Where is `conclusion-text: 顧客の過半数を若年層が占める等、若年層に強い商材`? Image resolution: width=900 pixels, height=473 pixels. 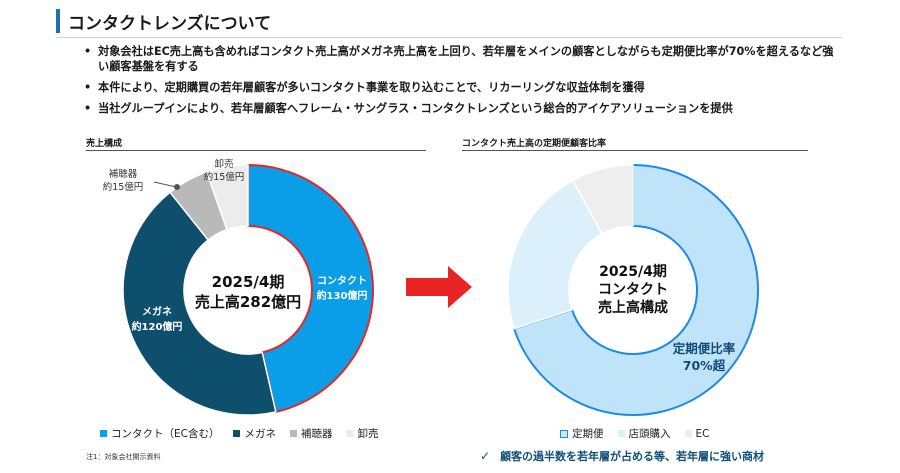
conclusion-text: 顧客の過半数を若年層が占める等、若年層に強い商材 is located at coordinates (632, 456).